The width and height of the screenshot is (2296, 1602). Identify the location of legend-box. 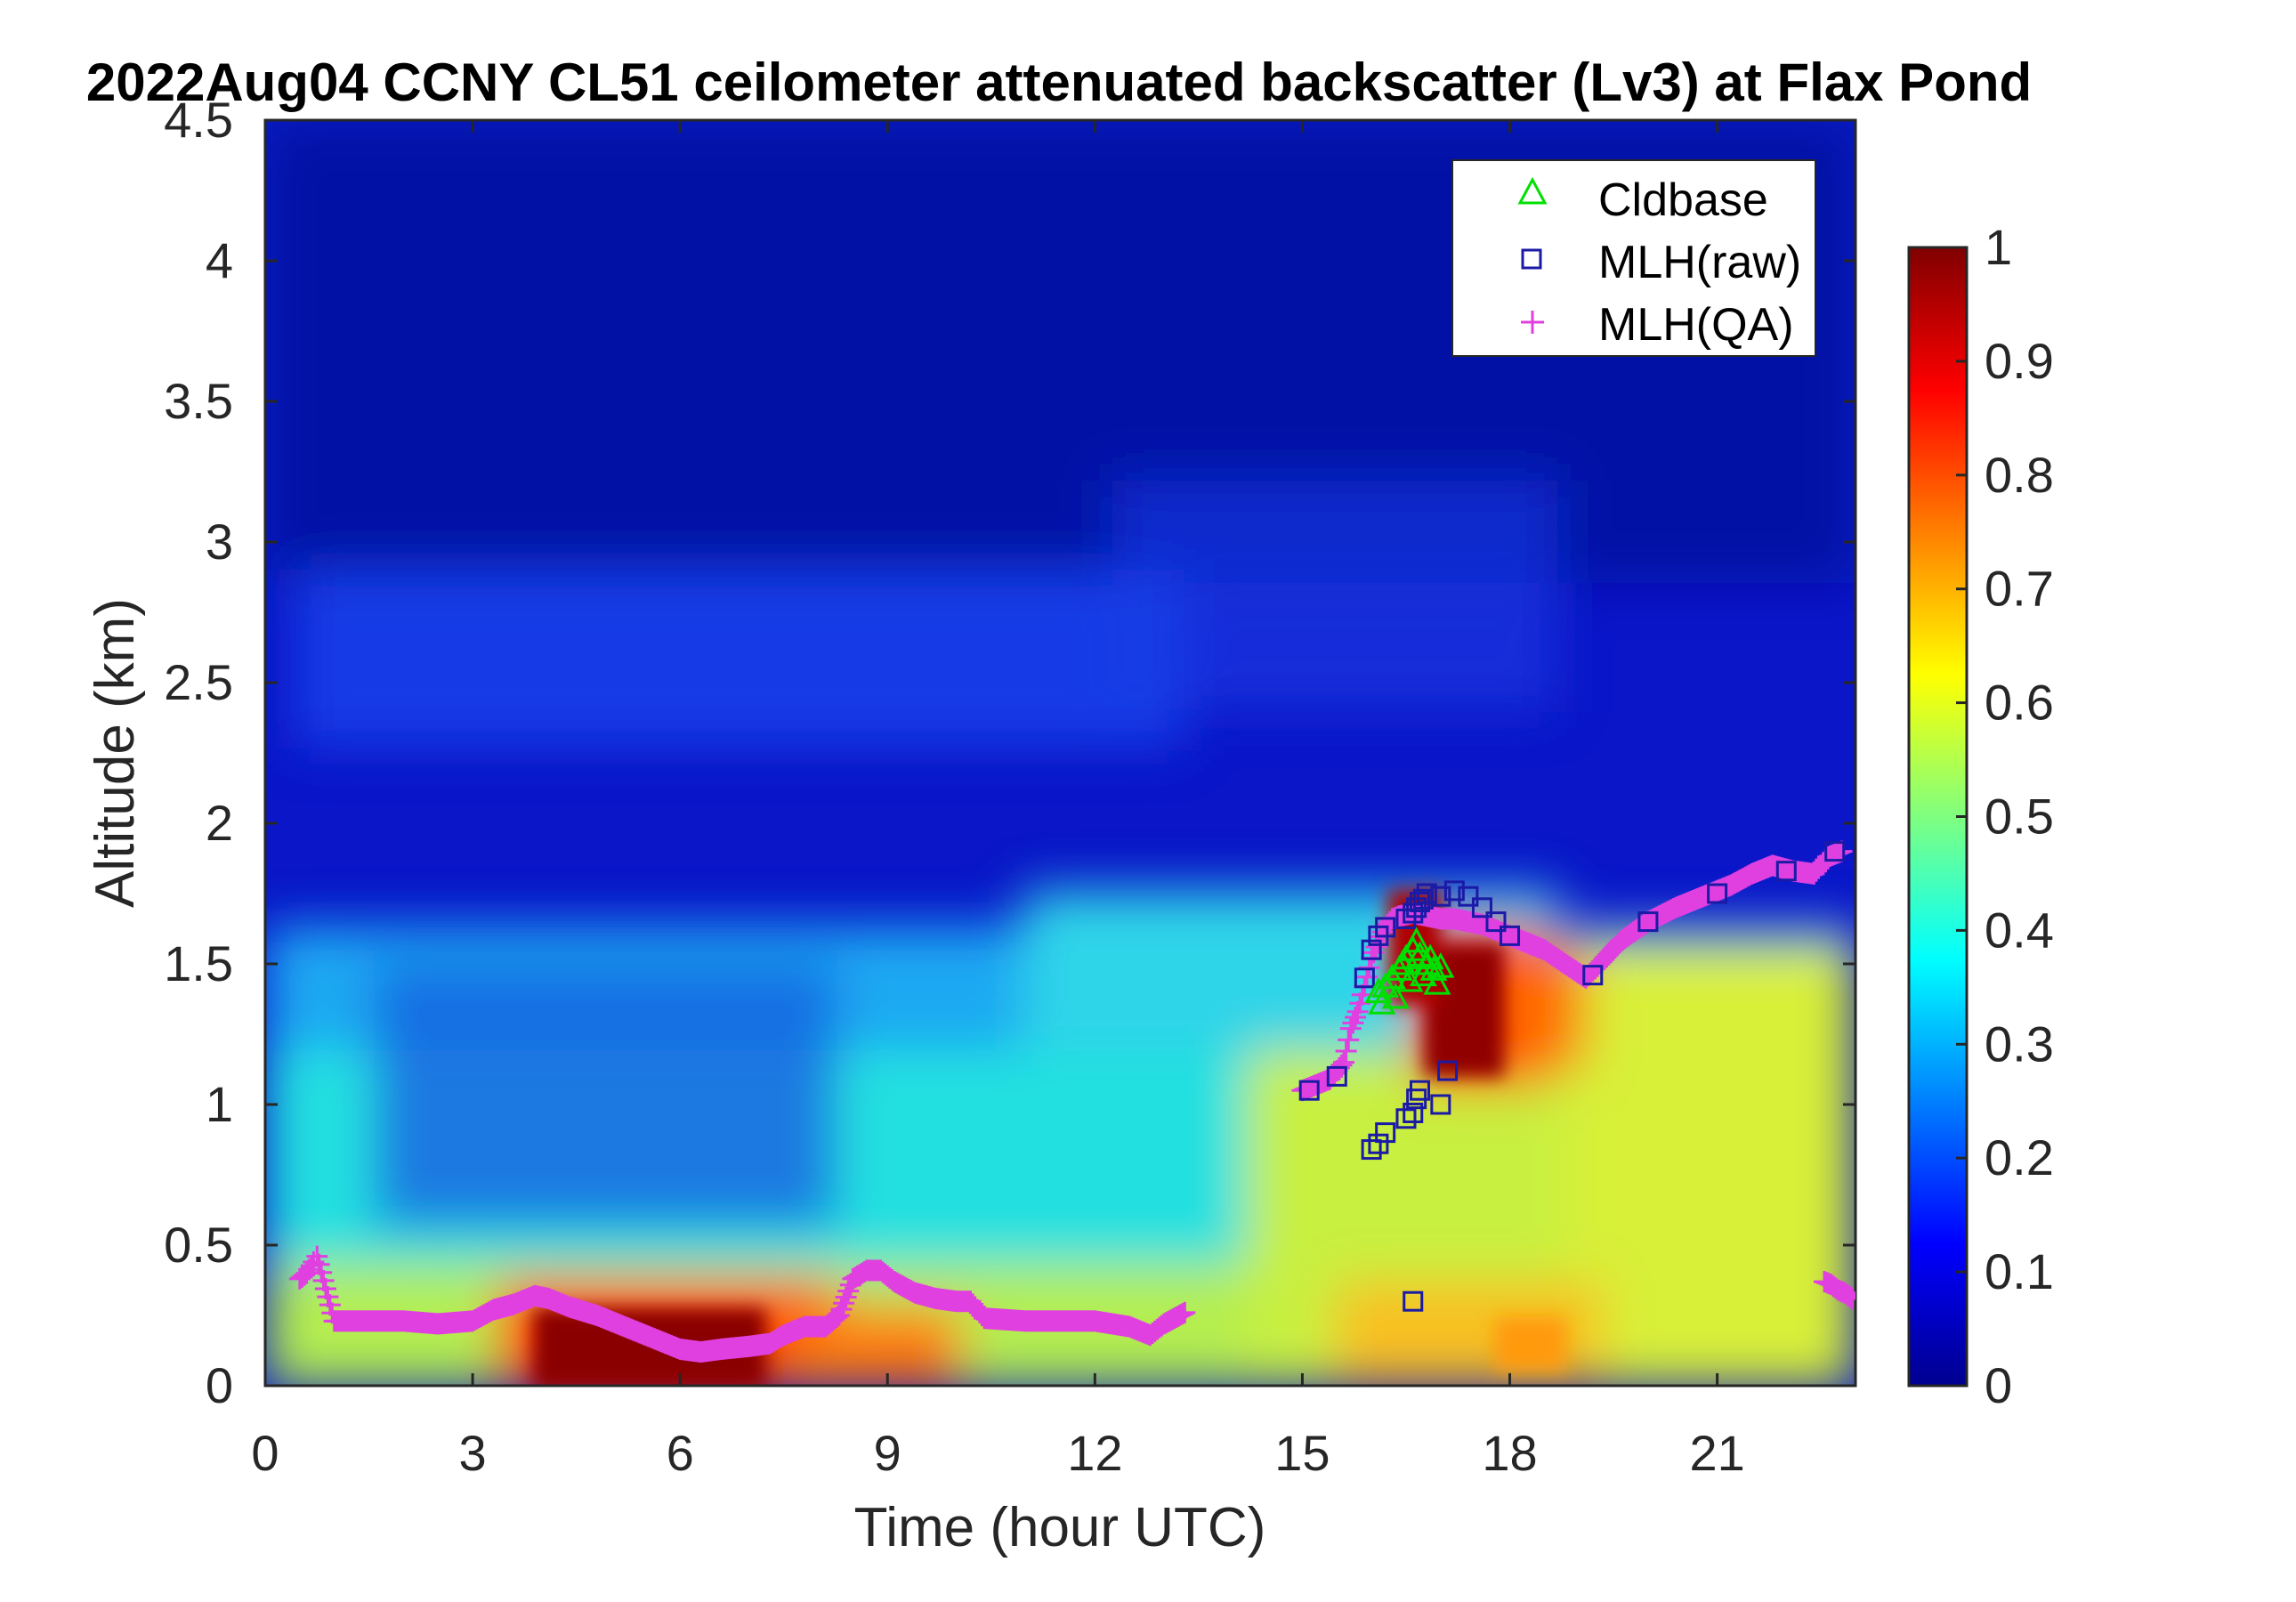
(1633, 258).